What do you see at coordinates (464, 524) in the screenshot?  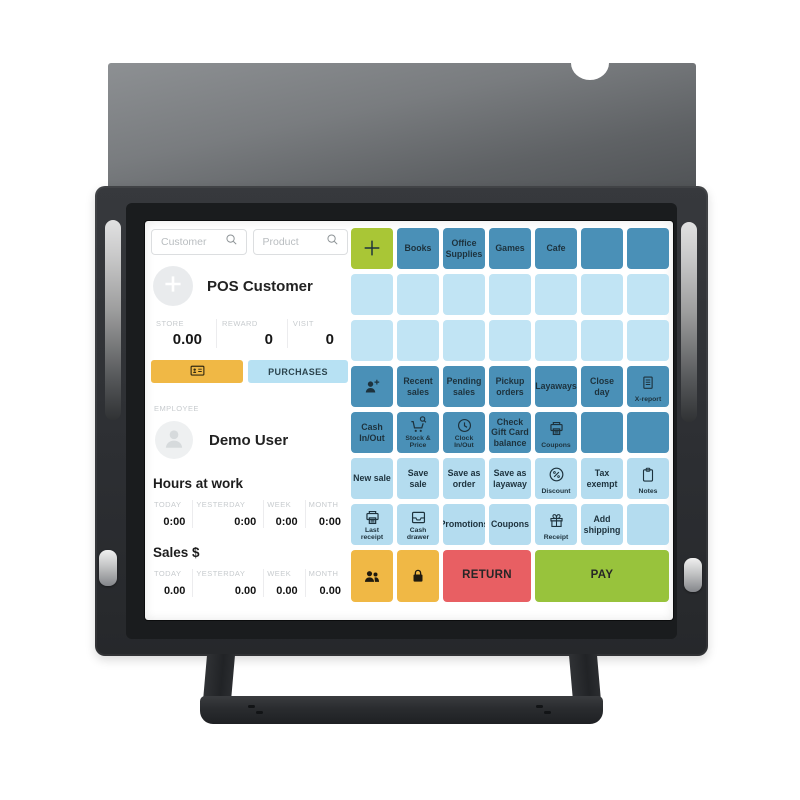 I see `tile-promotions: Promotions` at bounding box center [464, 524].